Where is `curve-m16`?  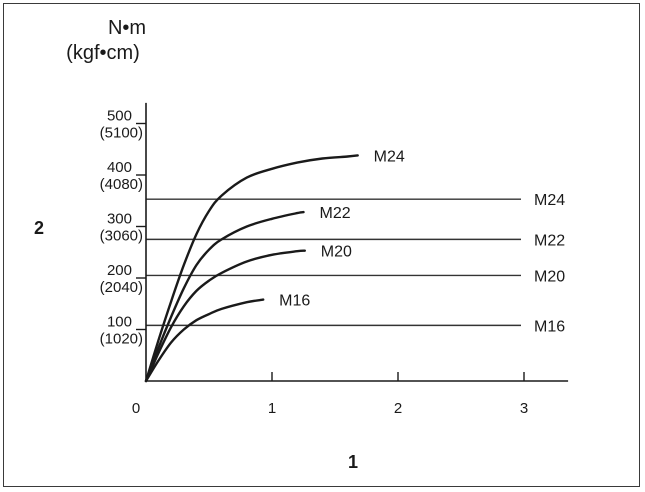 curve-m16 is located at coordinates (204, 340).